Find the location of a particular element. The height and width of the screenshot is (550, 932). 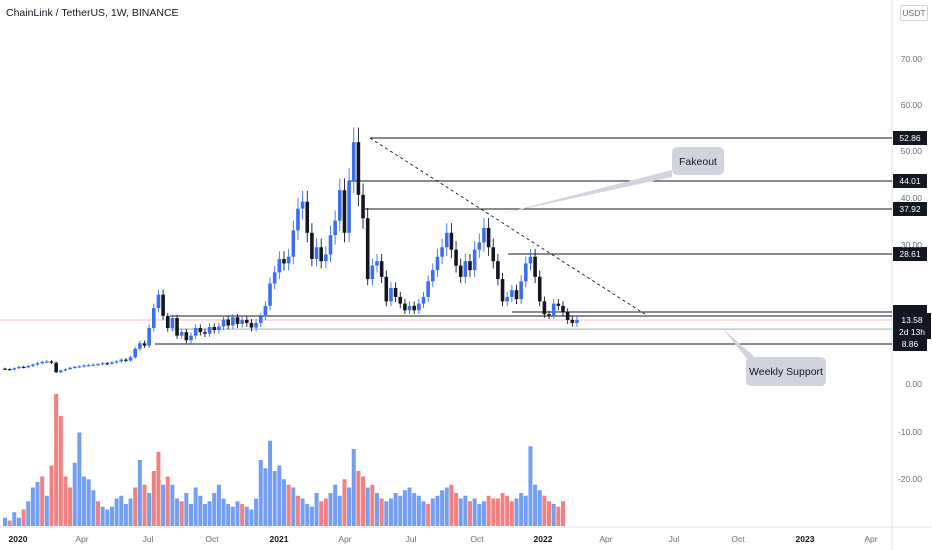

x-tick-label: Apr is located at coordinates (344, 539).